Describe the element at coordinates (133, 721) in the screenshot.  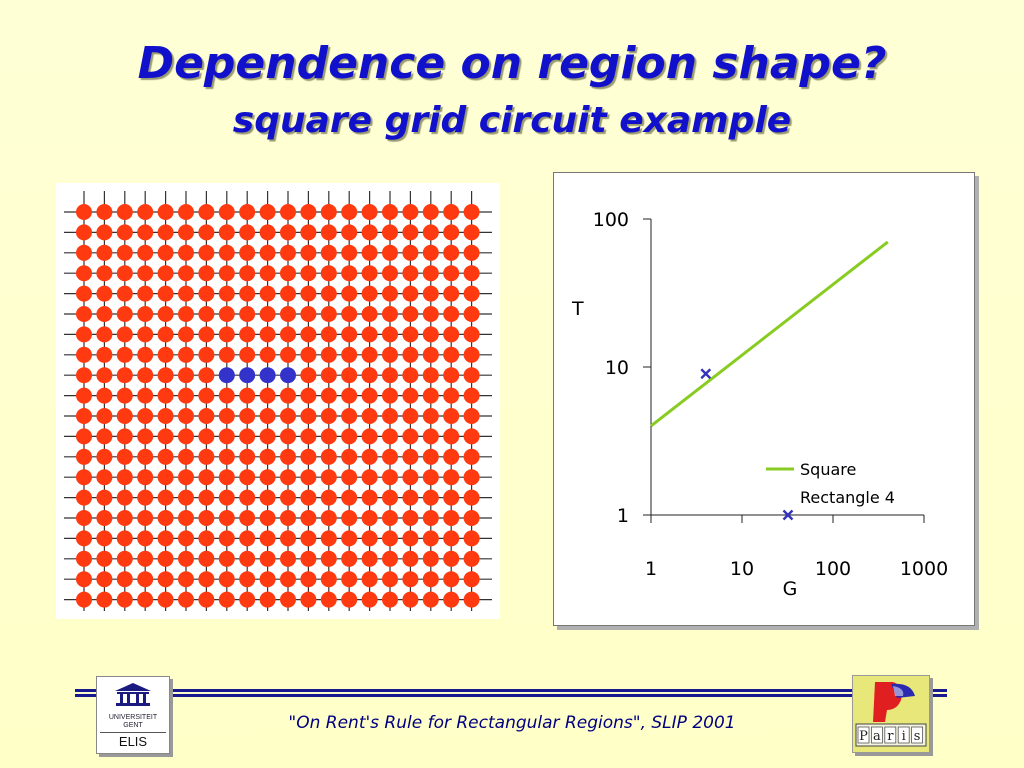
I see `logo-university-text: UNIVERSITEIT GENT` at that location.